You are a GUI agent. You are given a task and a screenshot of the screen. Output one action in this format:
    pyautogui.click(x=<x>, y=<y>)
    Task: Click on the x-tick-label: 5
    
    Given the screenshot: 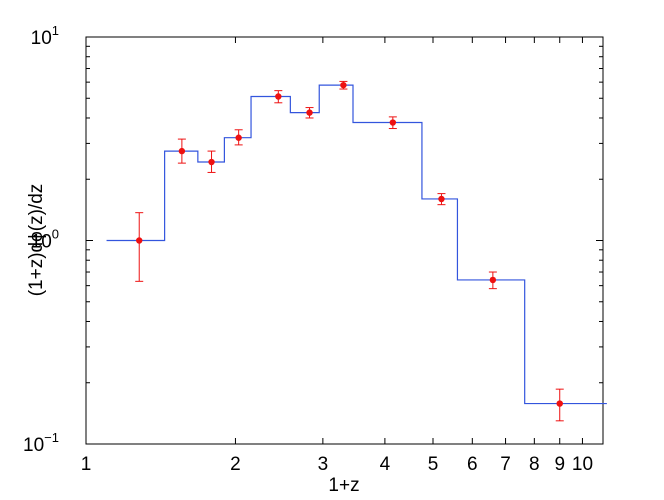 What is the action you would take?
    pyautogui.click(x=433, y=464)
    